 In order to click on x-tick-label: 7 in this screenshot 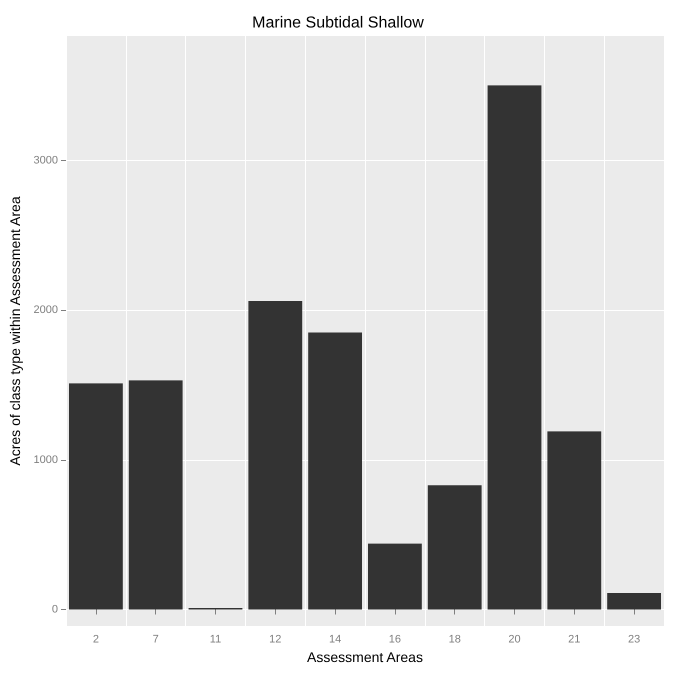, I will do `click(155, 640)`.